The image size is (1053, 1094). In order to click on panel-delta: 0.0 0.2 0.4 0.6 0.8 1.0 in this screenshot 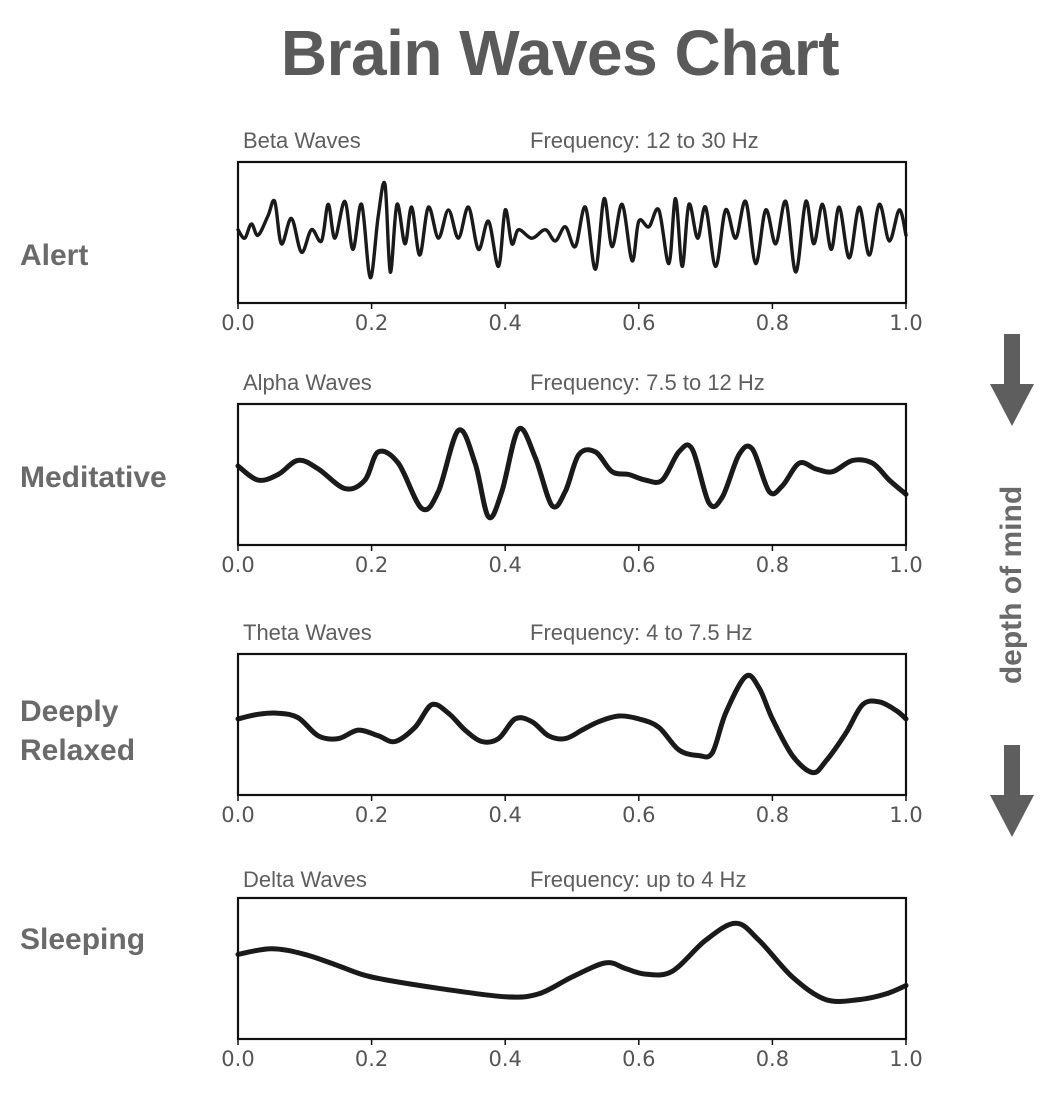, I will do `click(572, 983)`.